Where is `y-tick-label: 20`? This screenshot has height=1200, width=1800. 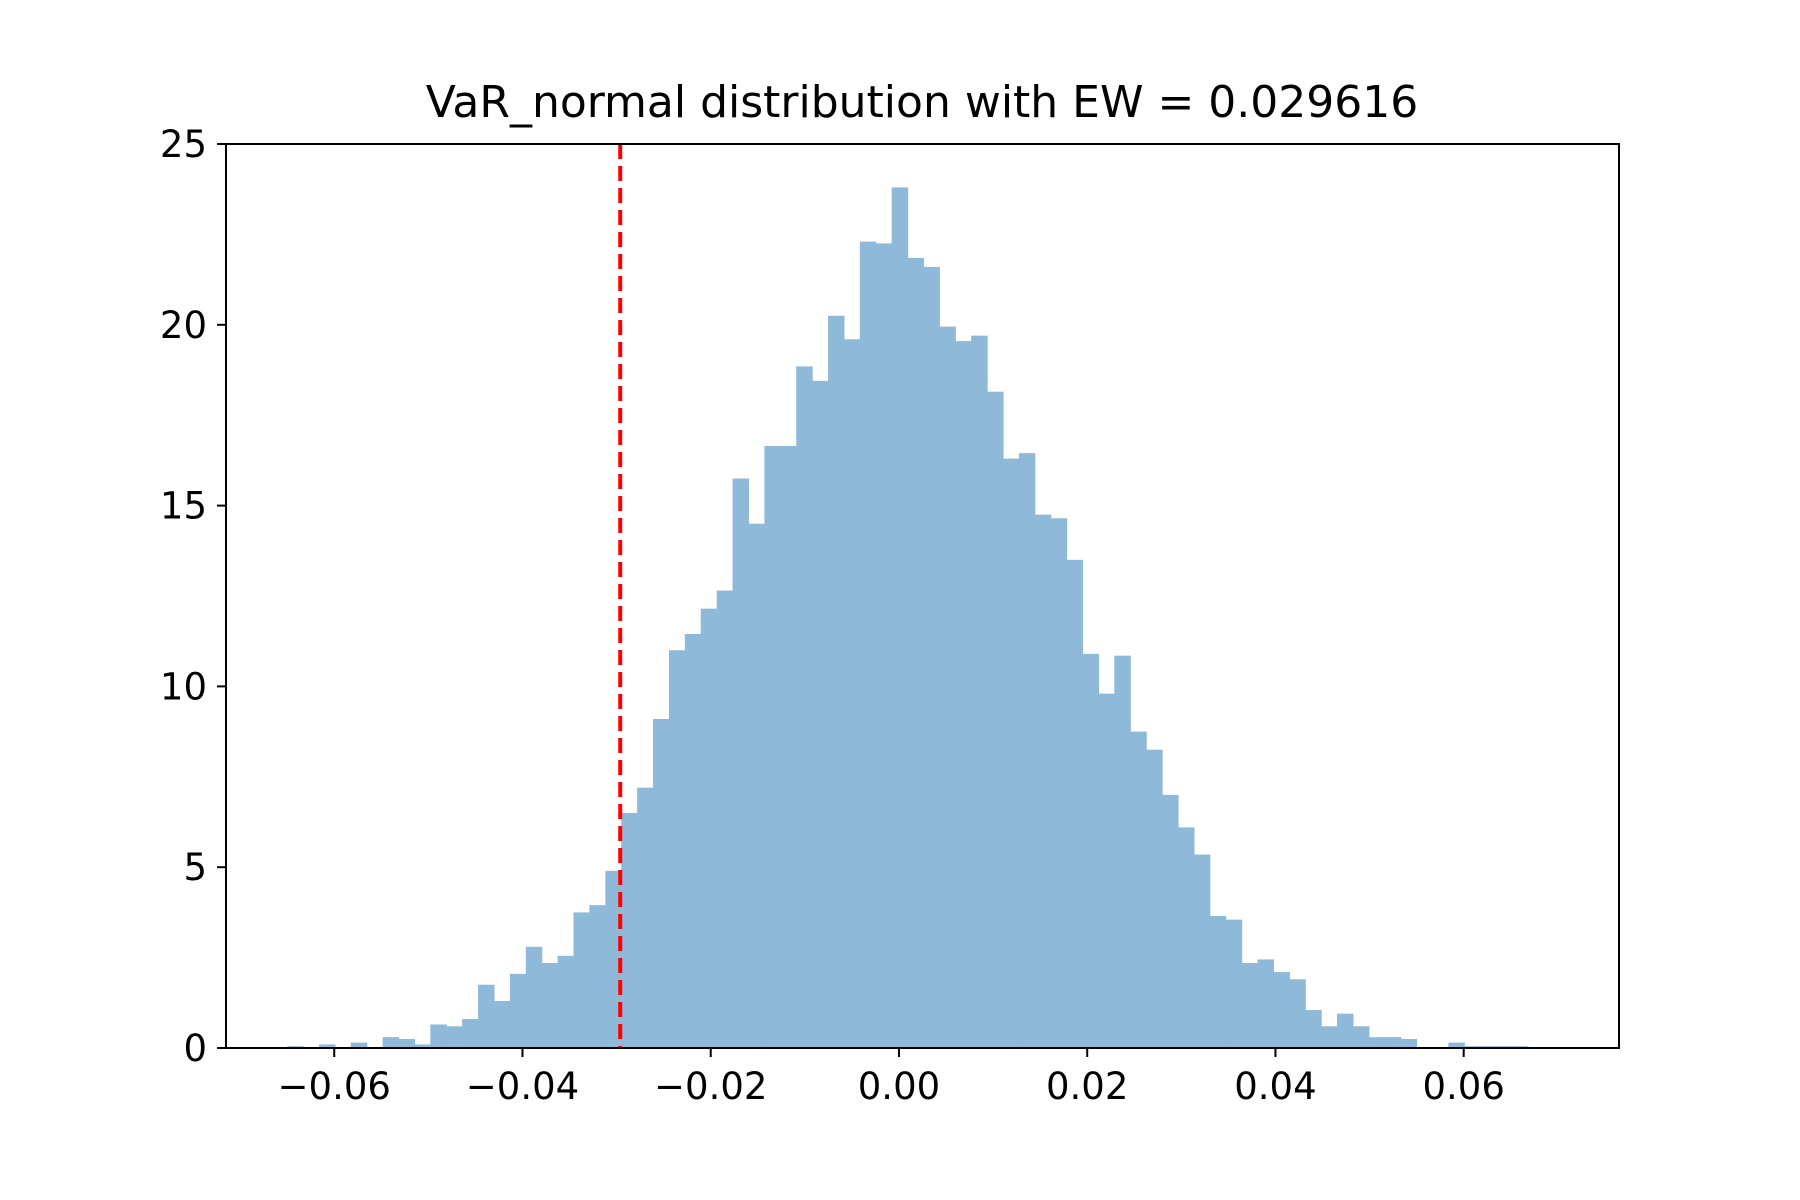 y-tick-label: 20 is located at coordinates (183, 325).